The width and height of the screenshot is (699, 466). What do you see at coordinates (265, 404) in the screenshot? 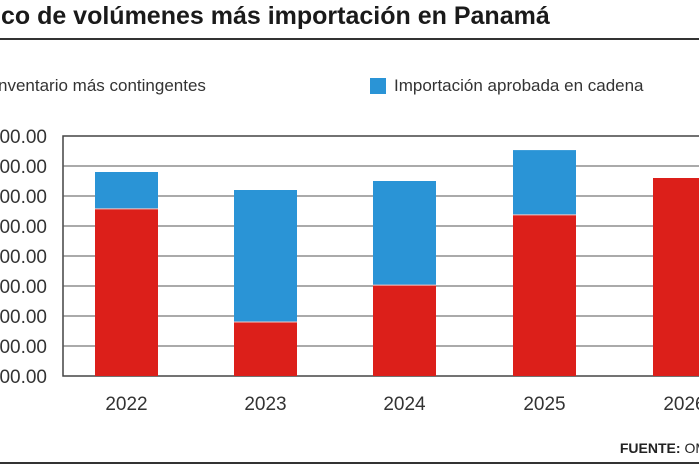
I see `x-tick-label: 2023` at bounding box center [265, 404].